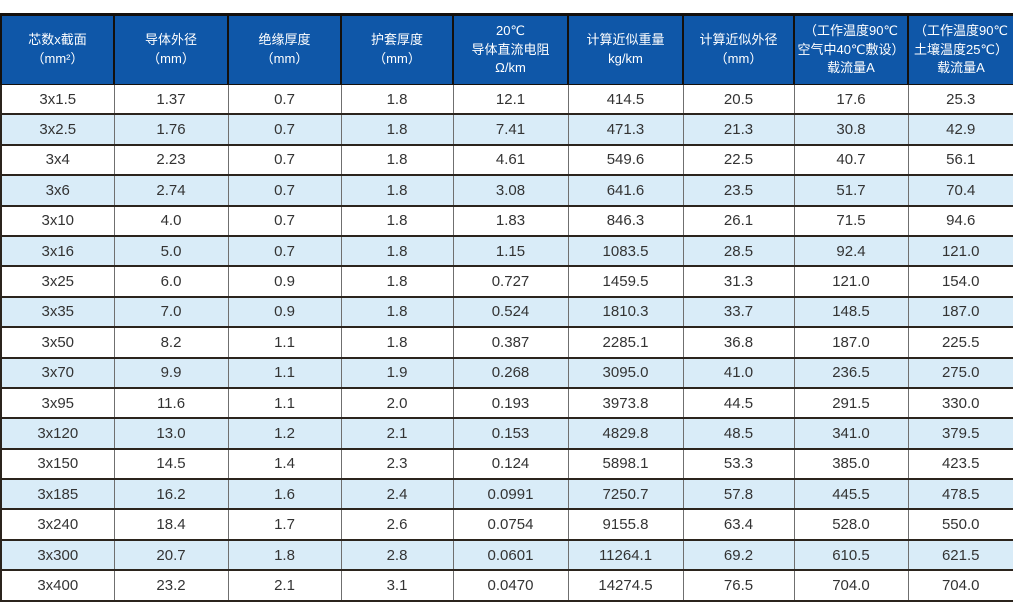  What do you see at coordinates (170, 251) in the screenshot?
I see `table-cell: 5.0` at bounding box center [170, 251].